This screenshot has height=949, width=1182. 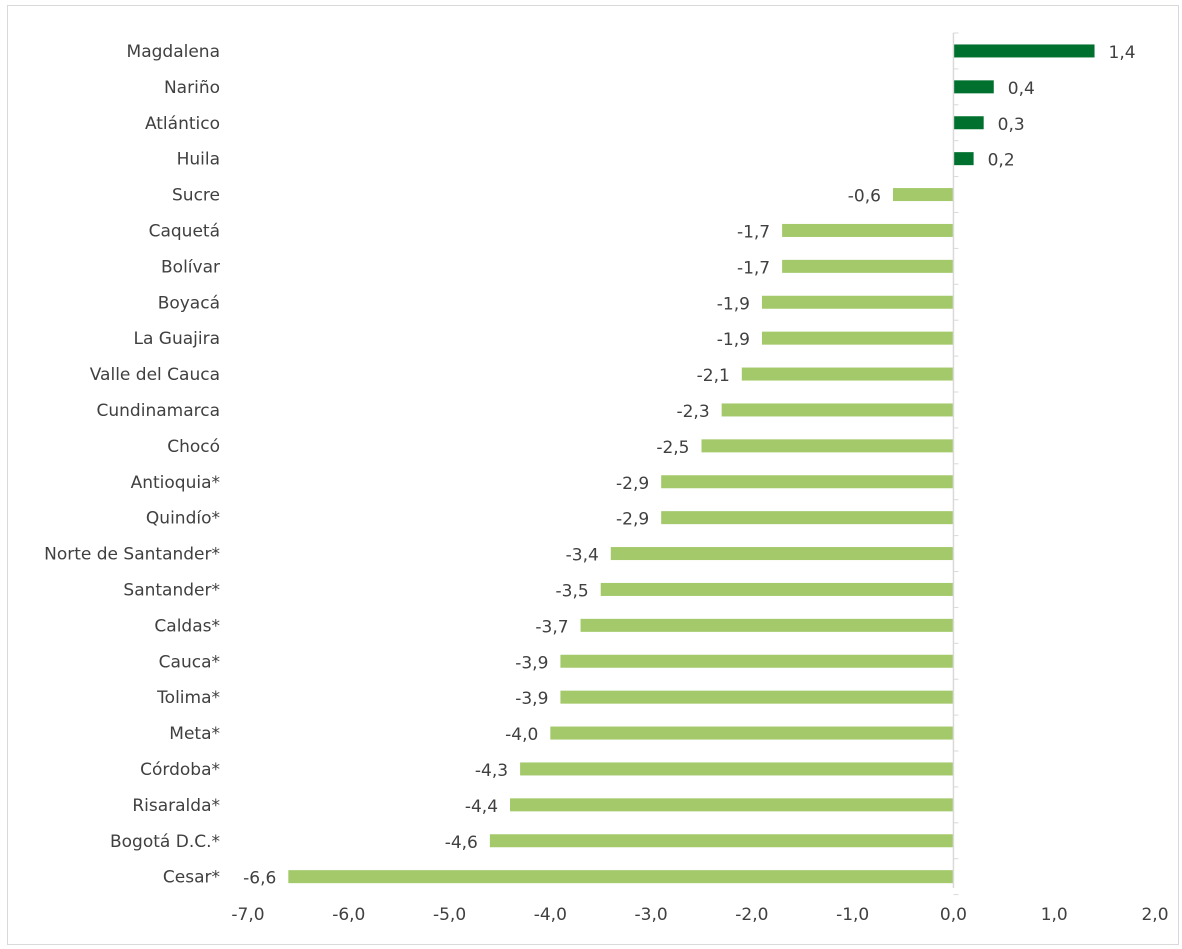 What do you see at coordinates (1021, 89) in the screenshot?
I see `data-label: 0,4` at bounding box center [1021, 89].